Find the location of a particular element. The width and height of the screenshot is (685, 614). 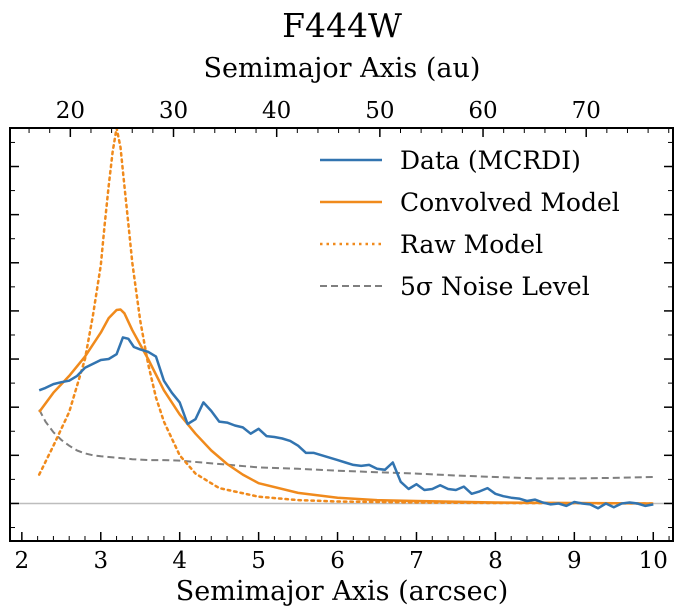

chart-title: F444W is located at coordinates (342, 25).